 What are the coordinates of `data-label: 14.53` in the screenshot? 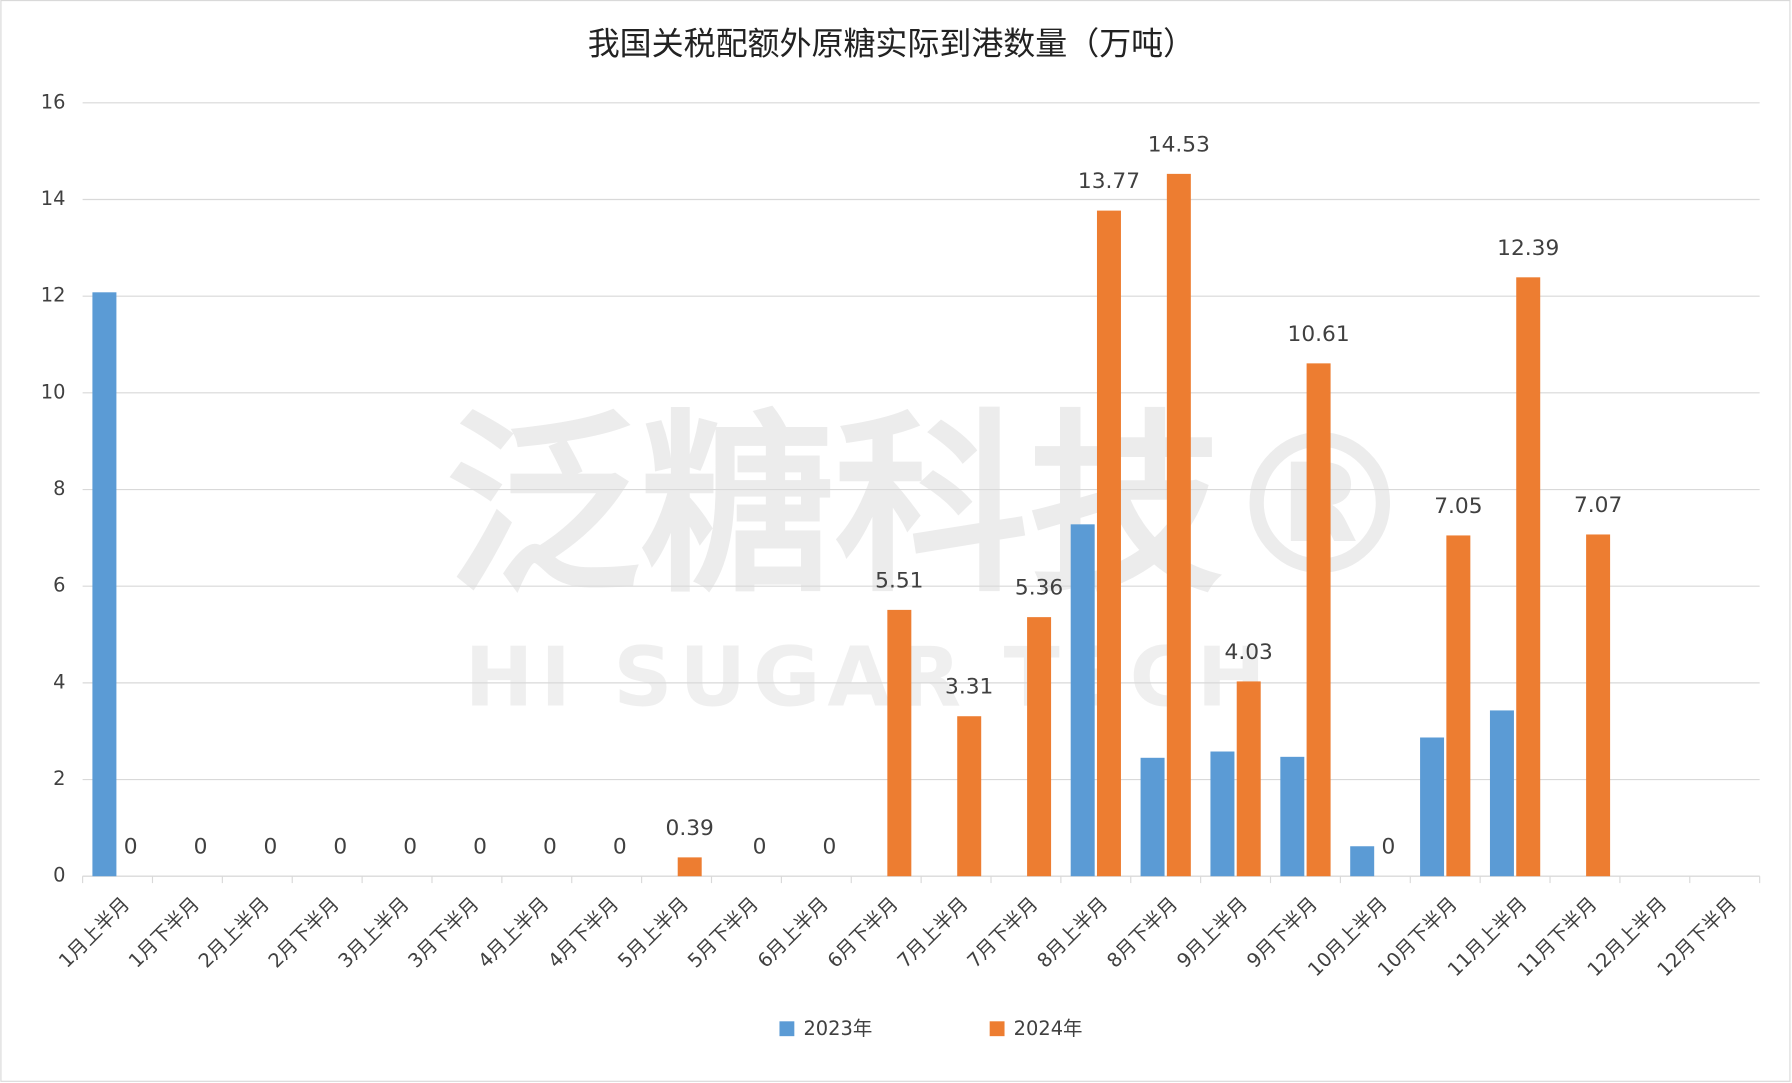 It's located at (1179, 144).